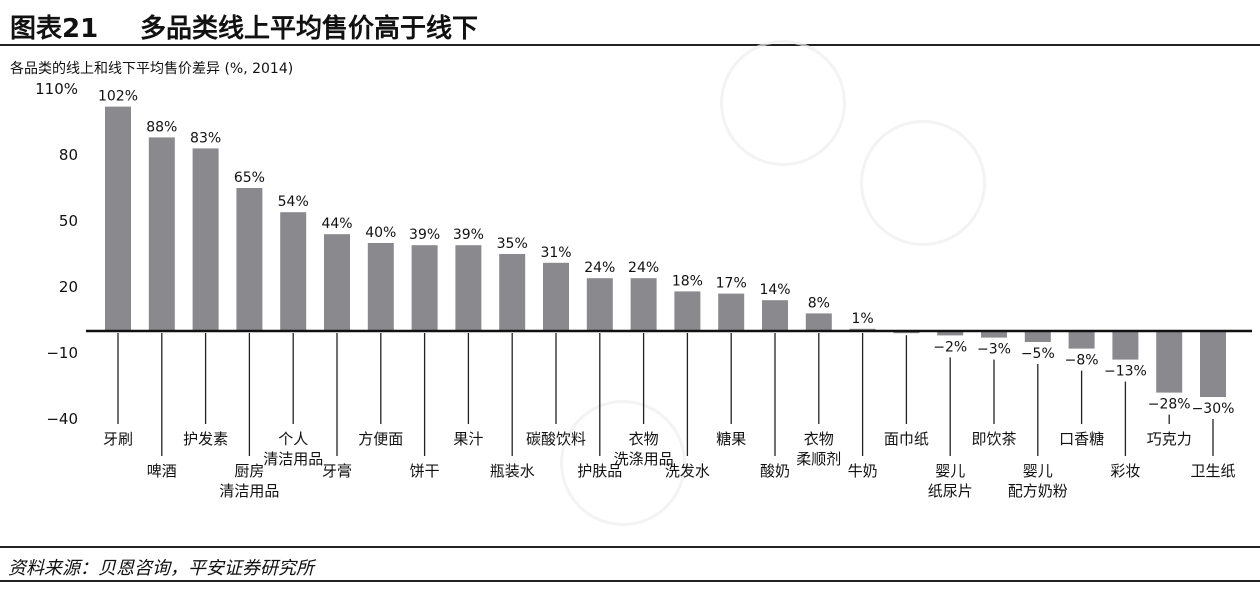 This screenshot has width=1260, height=591. I want to click on category-label: 饼干, so click(425, 471).